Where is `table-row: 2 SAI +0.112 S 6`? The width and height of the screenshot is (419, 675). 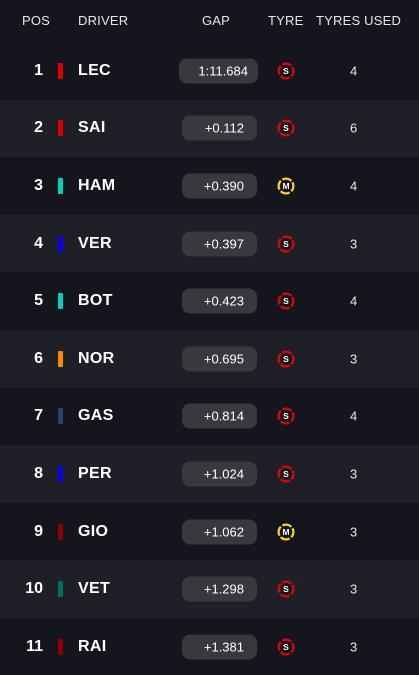
table-row: 2 SAI +0.112 S 6 is located at coordinates (209, 128).